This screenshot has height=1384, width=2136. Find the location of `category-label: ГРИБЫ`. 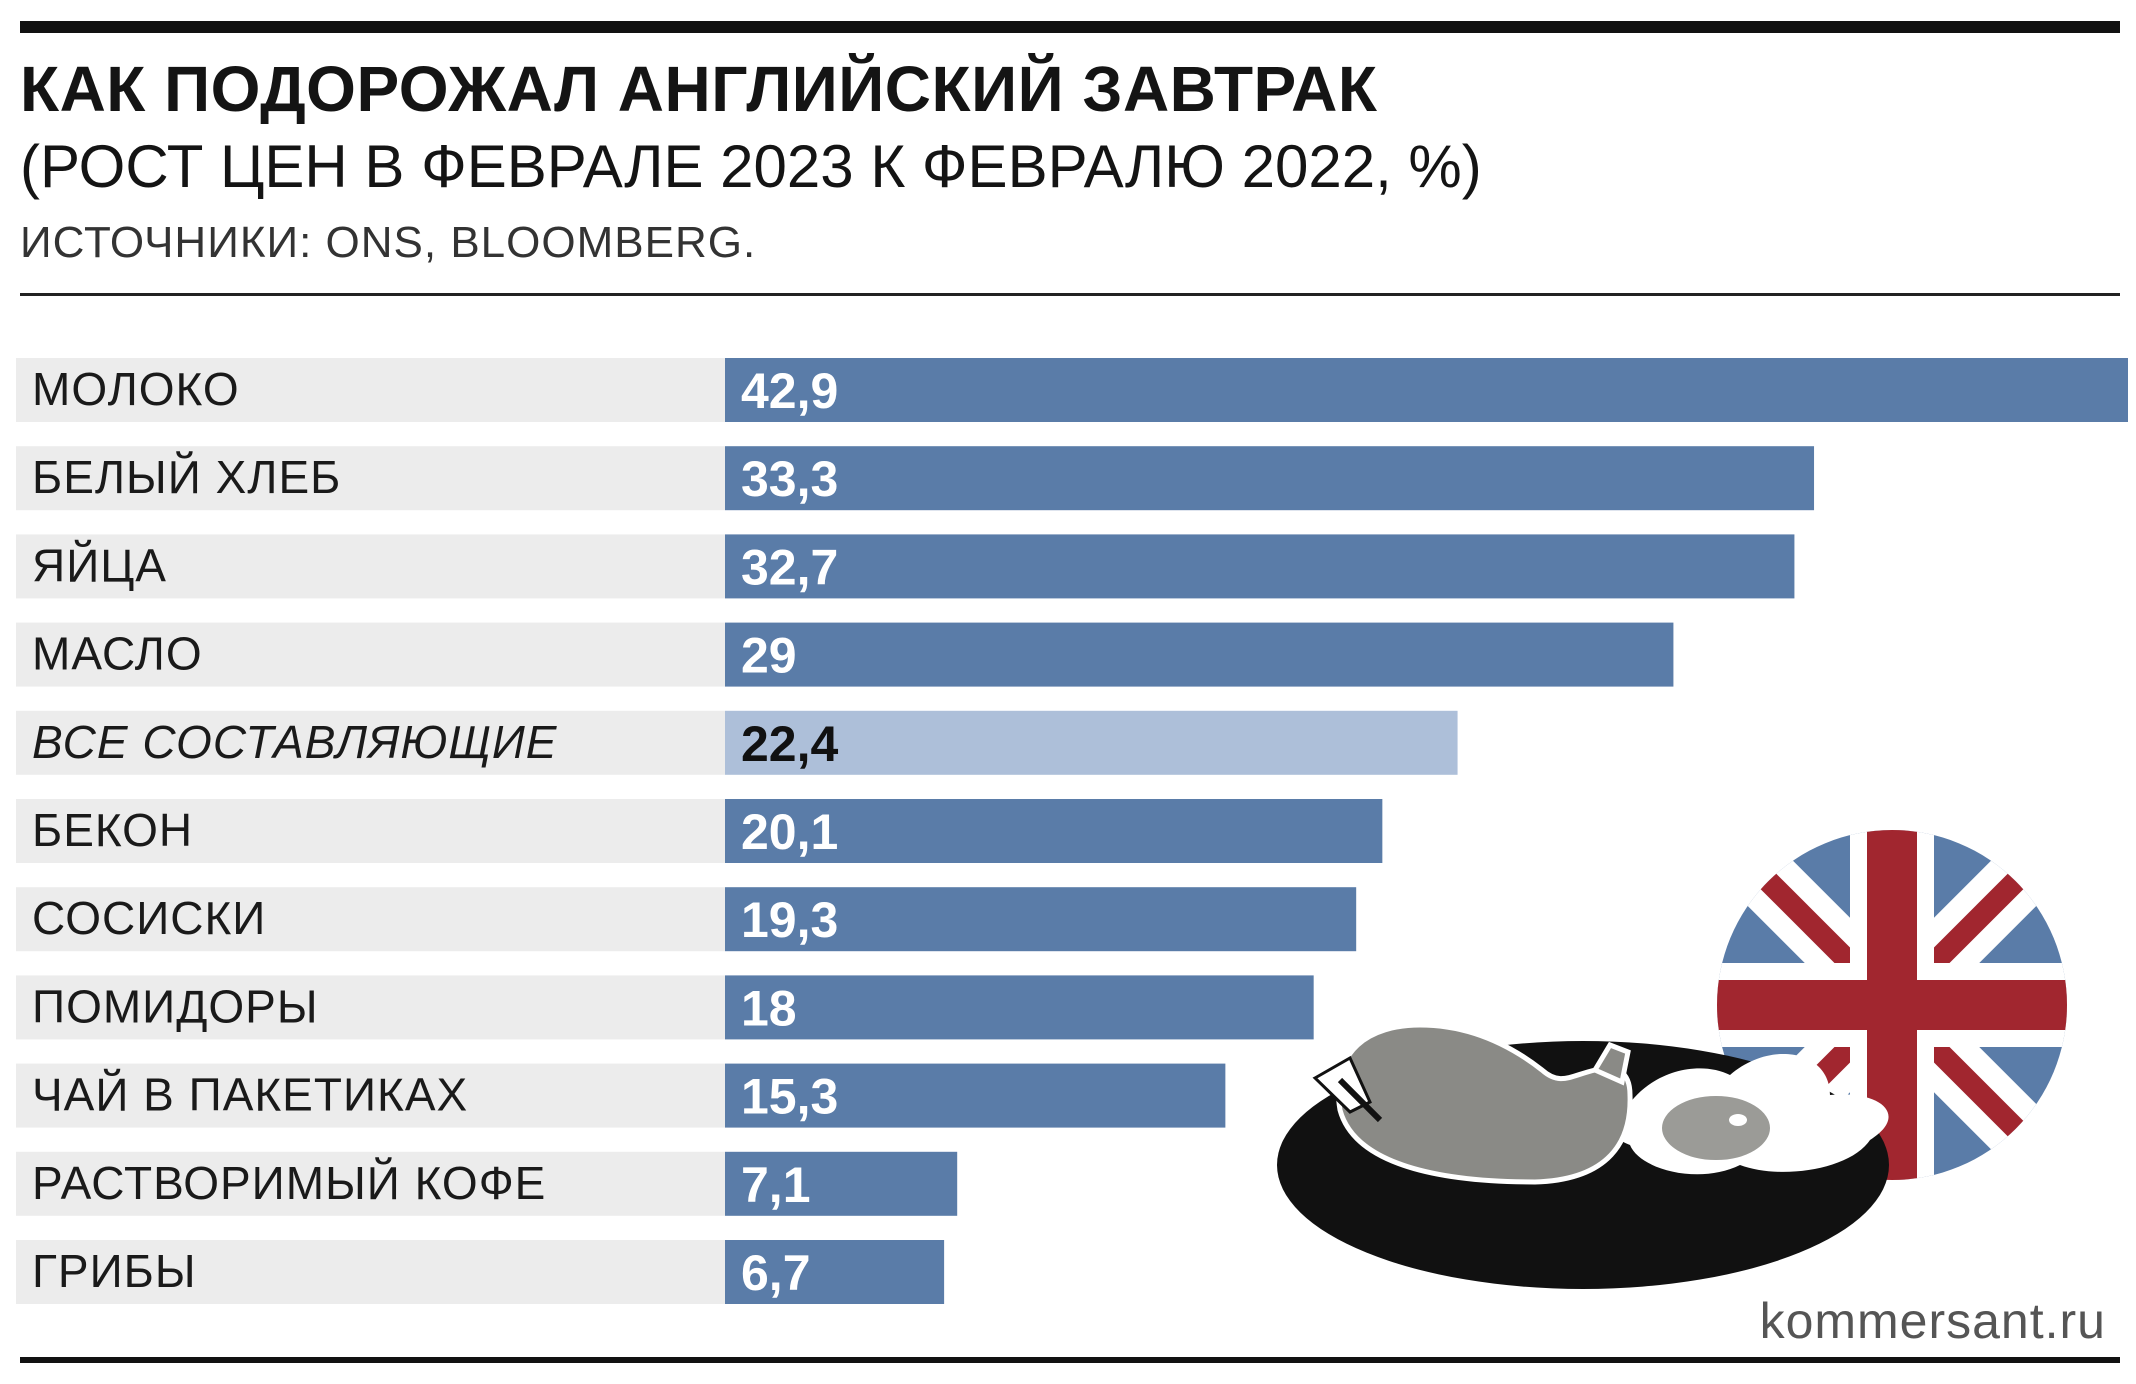

category-label: ГРИБЫ is located at coordinates (114, 1271).